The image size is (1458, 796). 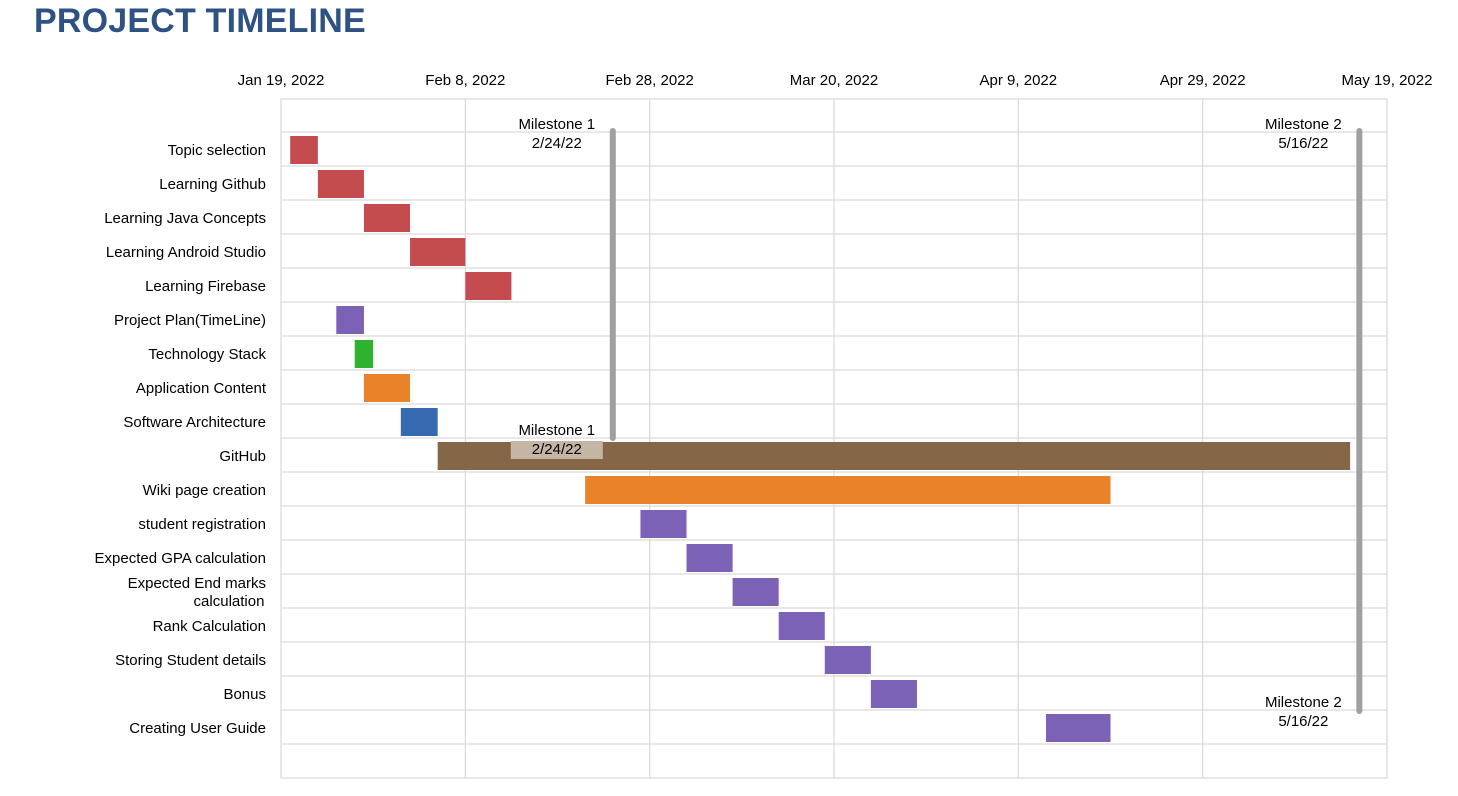 I want to click on task-label: Expected End marks calculation, so click(x=197, y=592).